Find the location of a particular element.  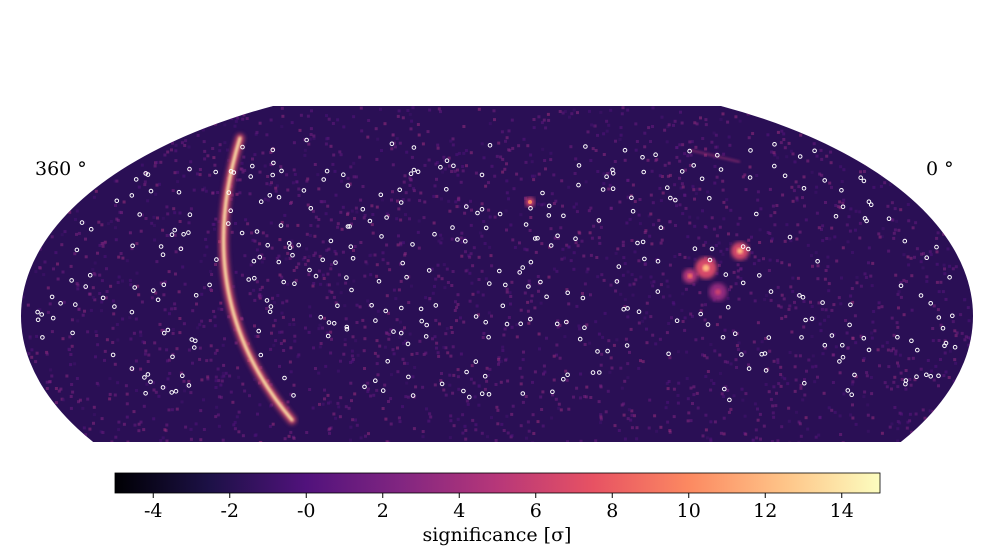

emission-blob is located at coordinates (530, 202).